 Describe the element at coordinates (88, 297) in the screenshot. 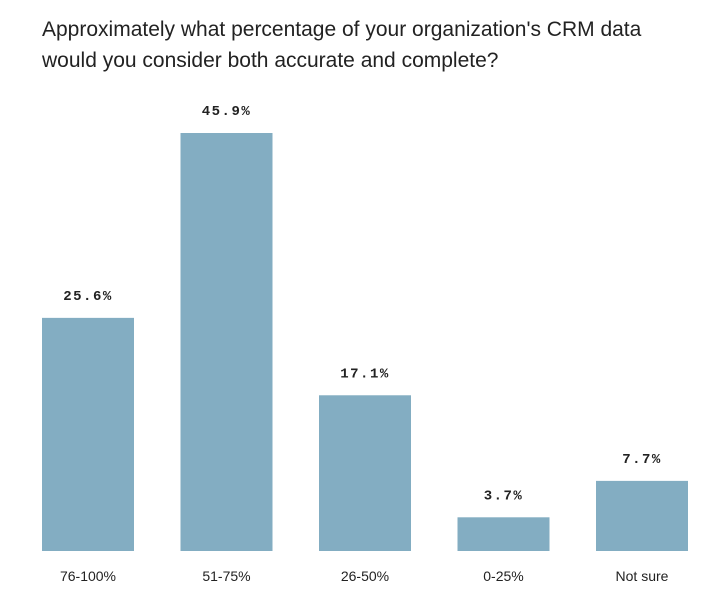

I see `data-label-0: 25.6%` at that location.